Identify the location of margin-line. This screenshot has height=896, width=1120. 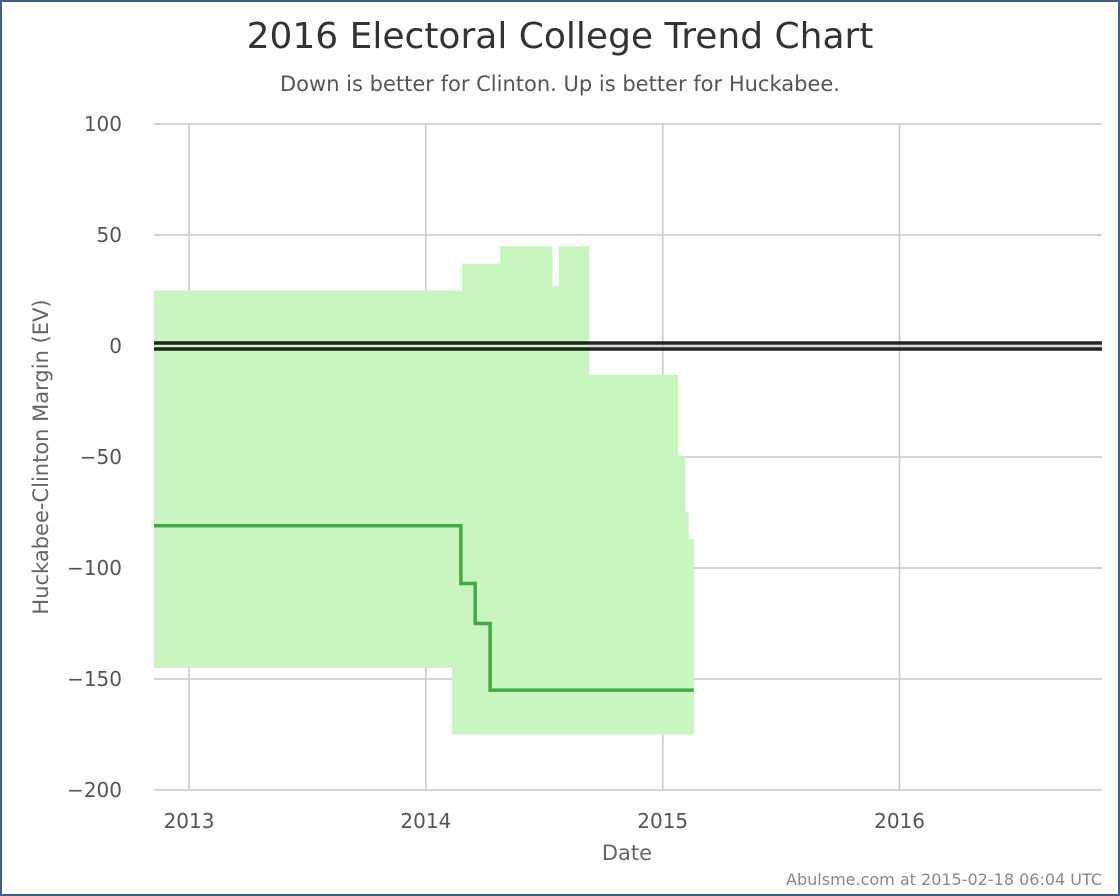
(424, 608).